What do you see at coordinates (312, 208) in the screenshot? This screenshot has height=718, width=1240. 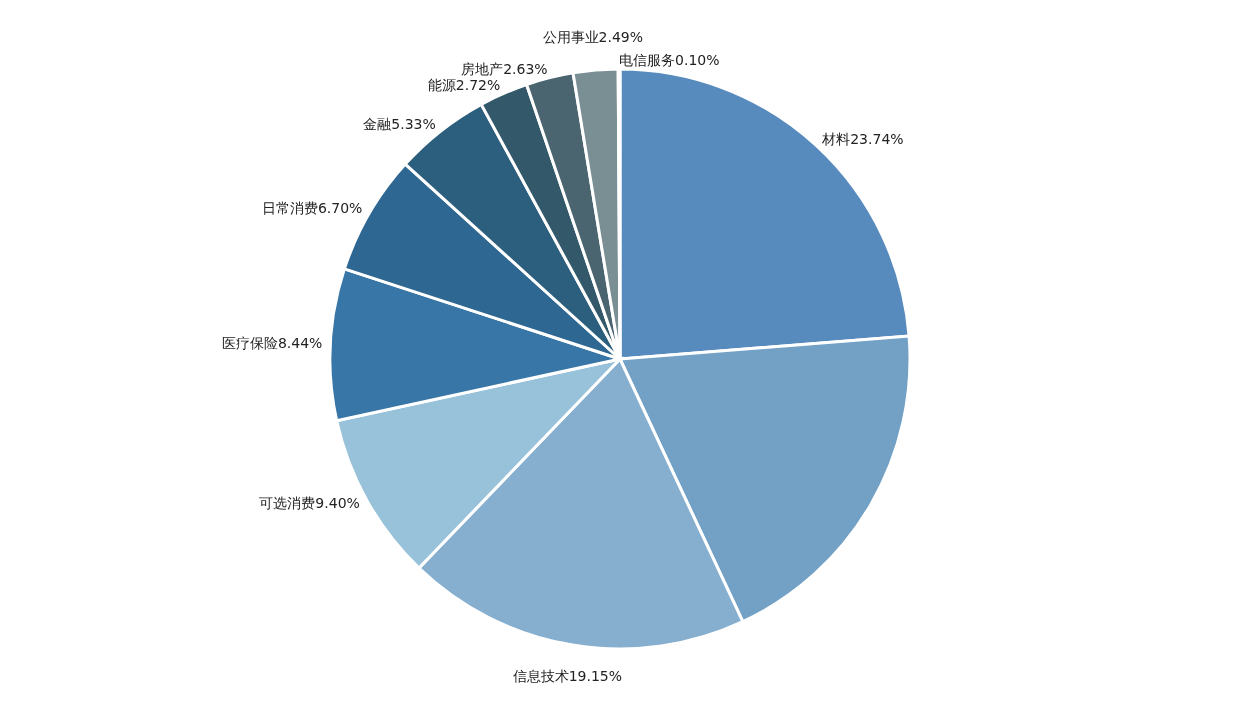 I see `slice-label: 日常消费6.70%` at bounding box center [312, 208].